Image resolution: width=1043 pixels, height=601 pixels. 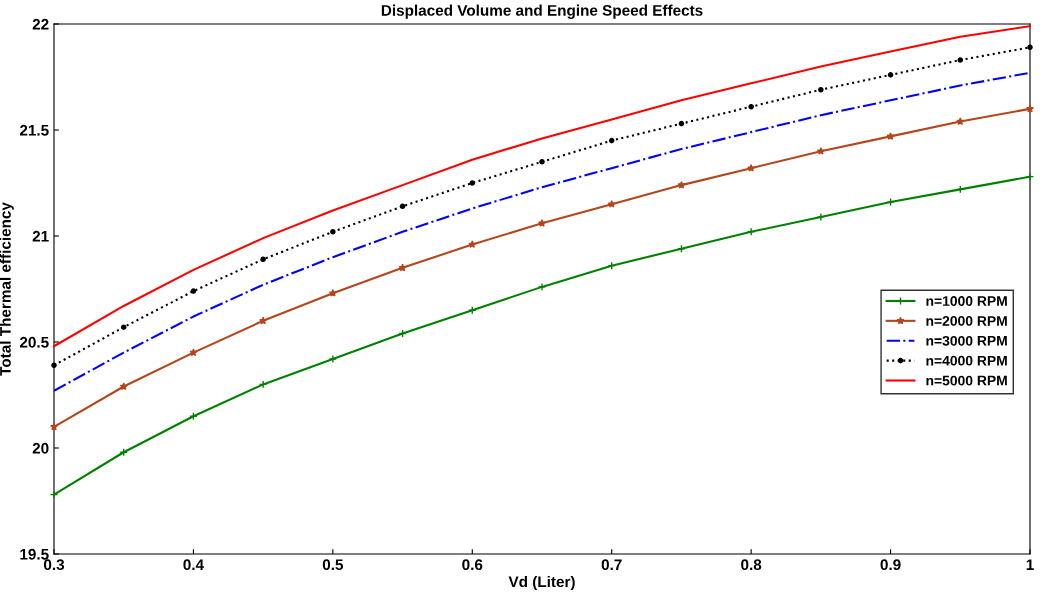 I want to click on x-tick-label: 0.5, so click(x=333, y=565).